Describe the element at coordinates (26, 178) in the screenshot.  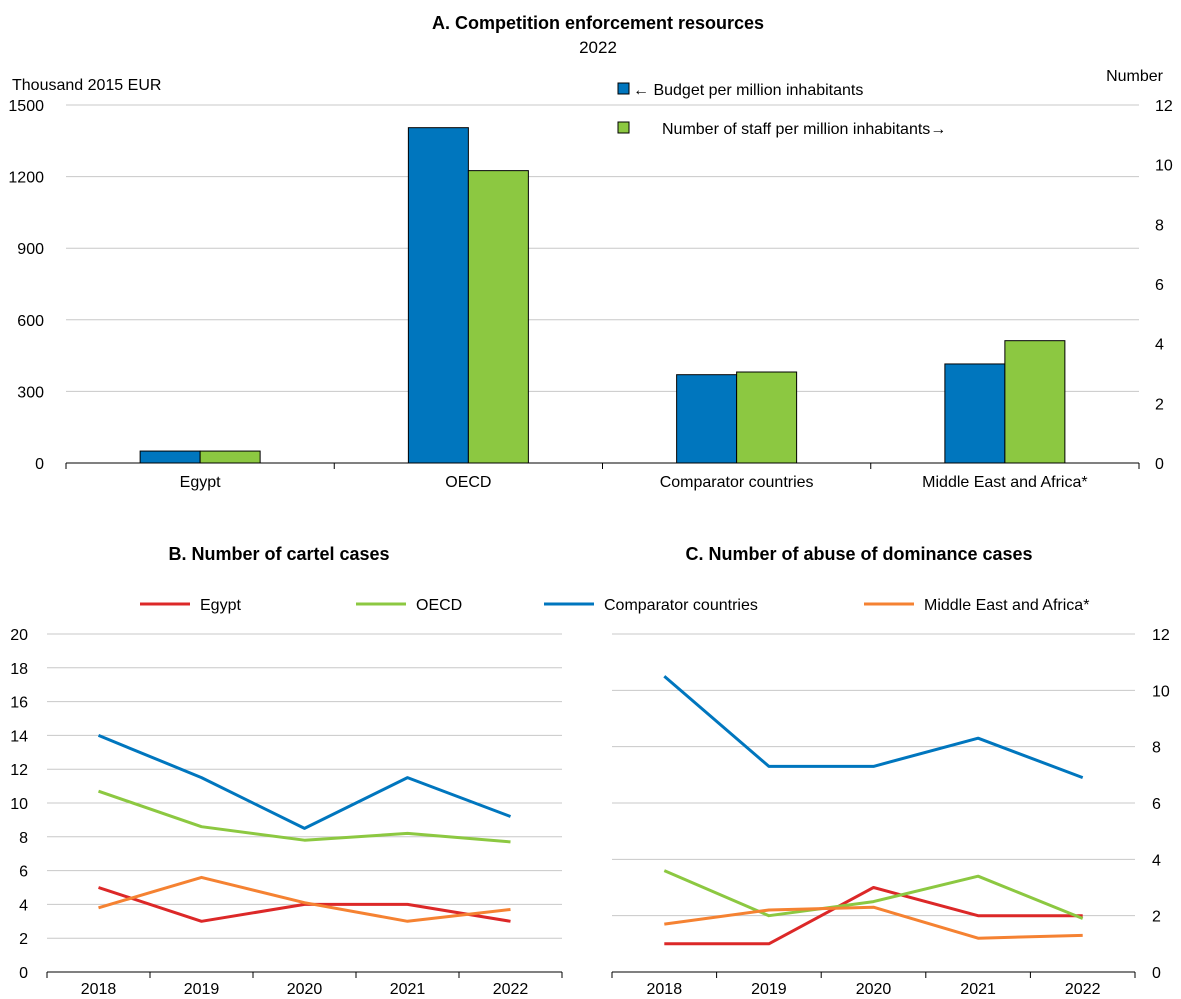
I see `panel-a-left-tick-label: 1200` at that location.